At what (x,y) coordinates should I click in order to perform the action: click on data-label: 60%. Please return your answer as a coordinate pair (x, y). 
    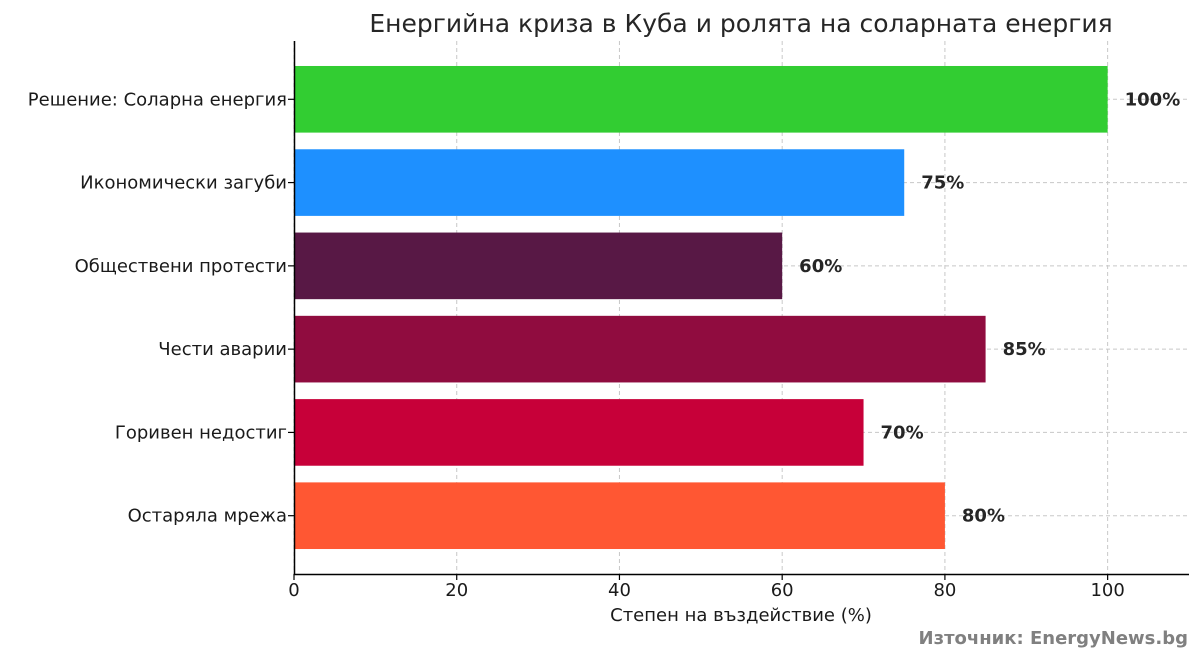
    Looking at the image, I should click on (820, 266).